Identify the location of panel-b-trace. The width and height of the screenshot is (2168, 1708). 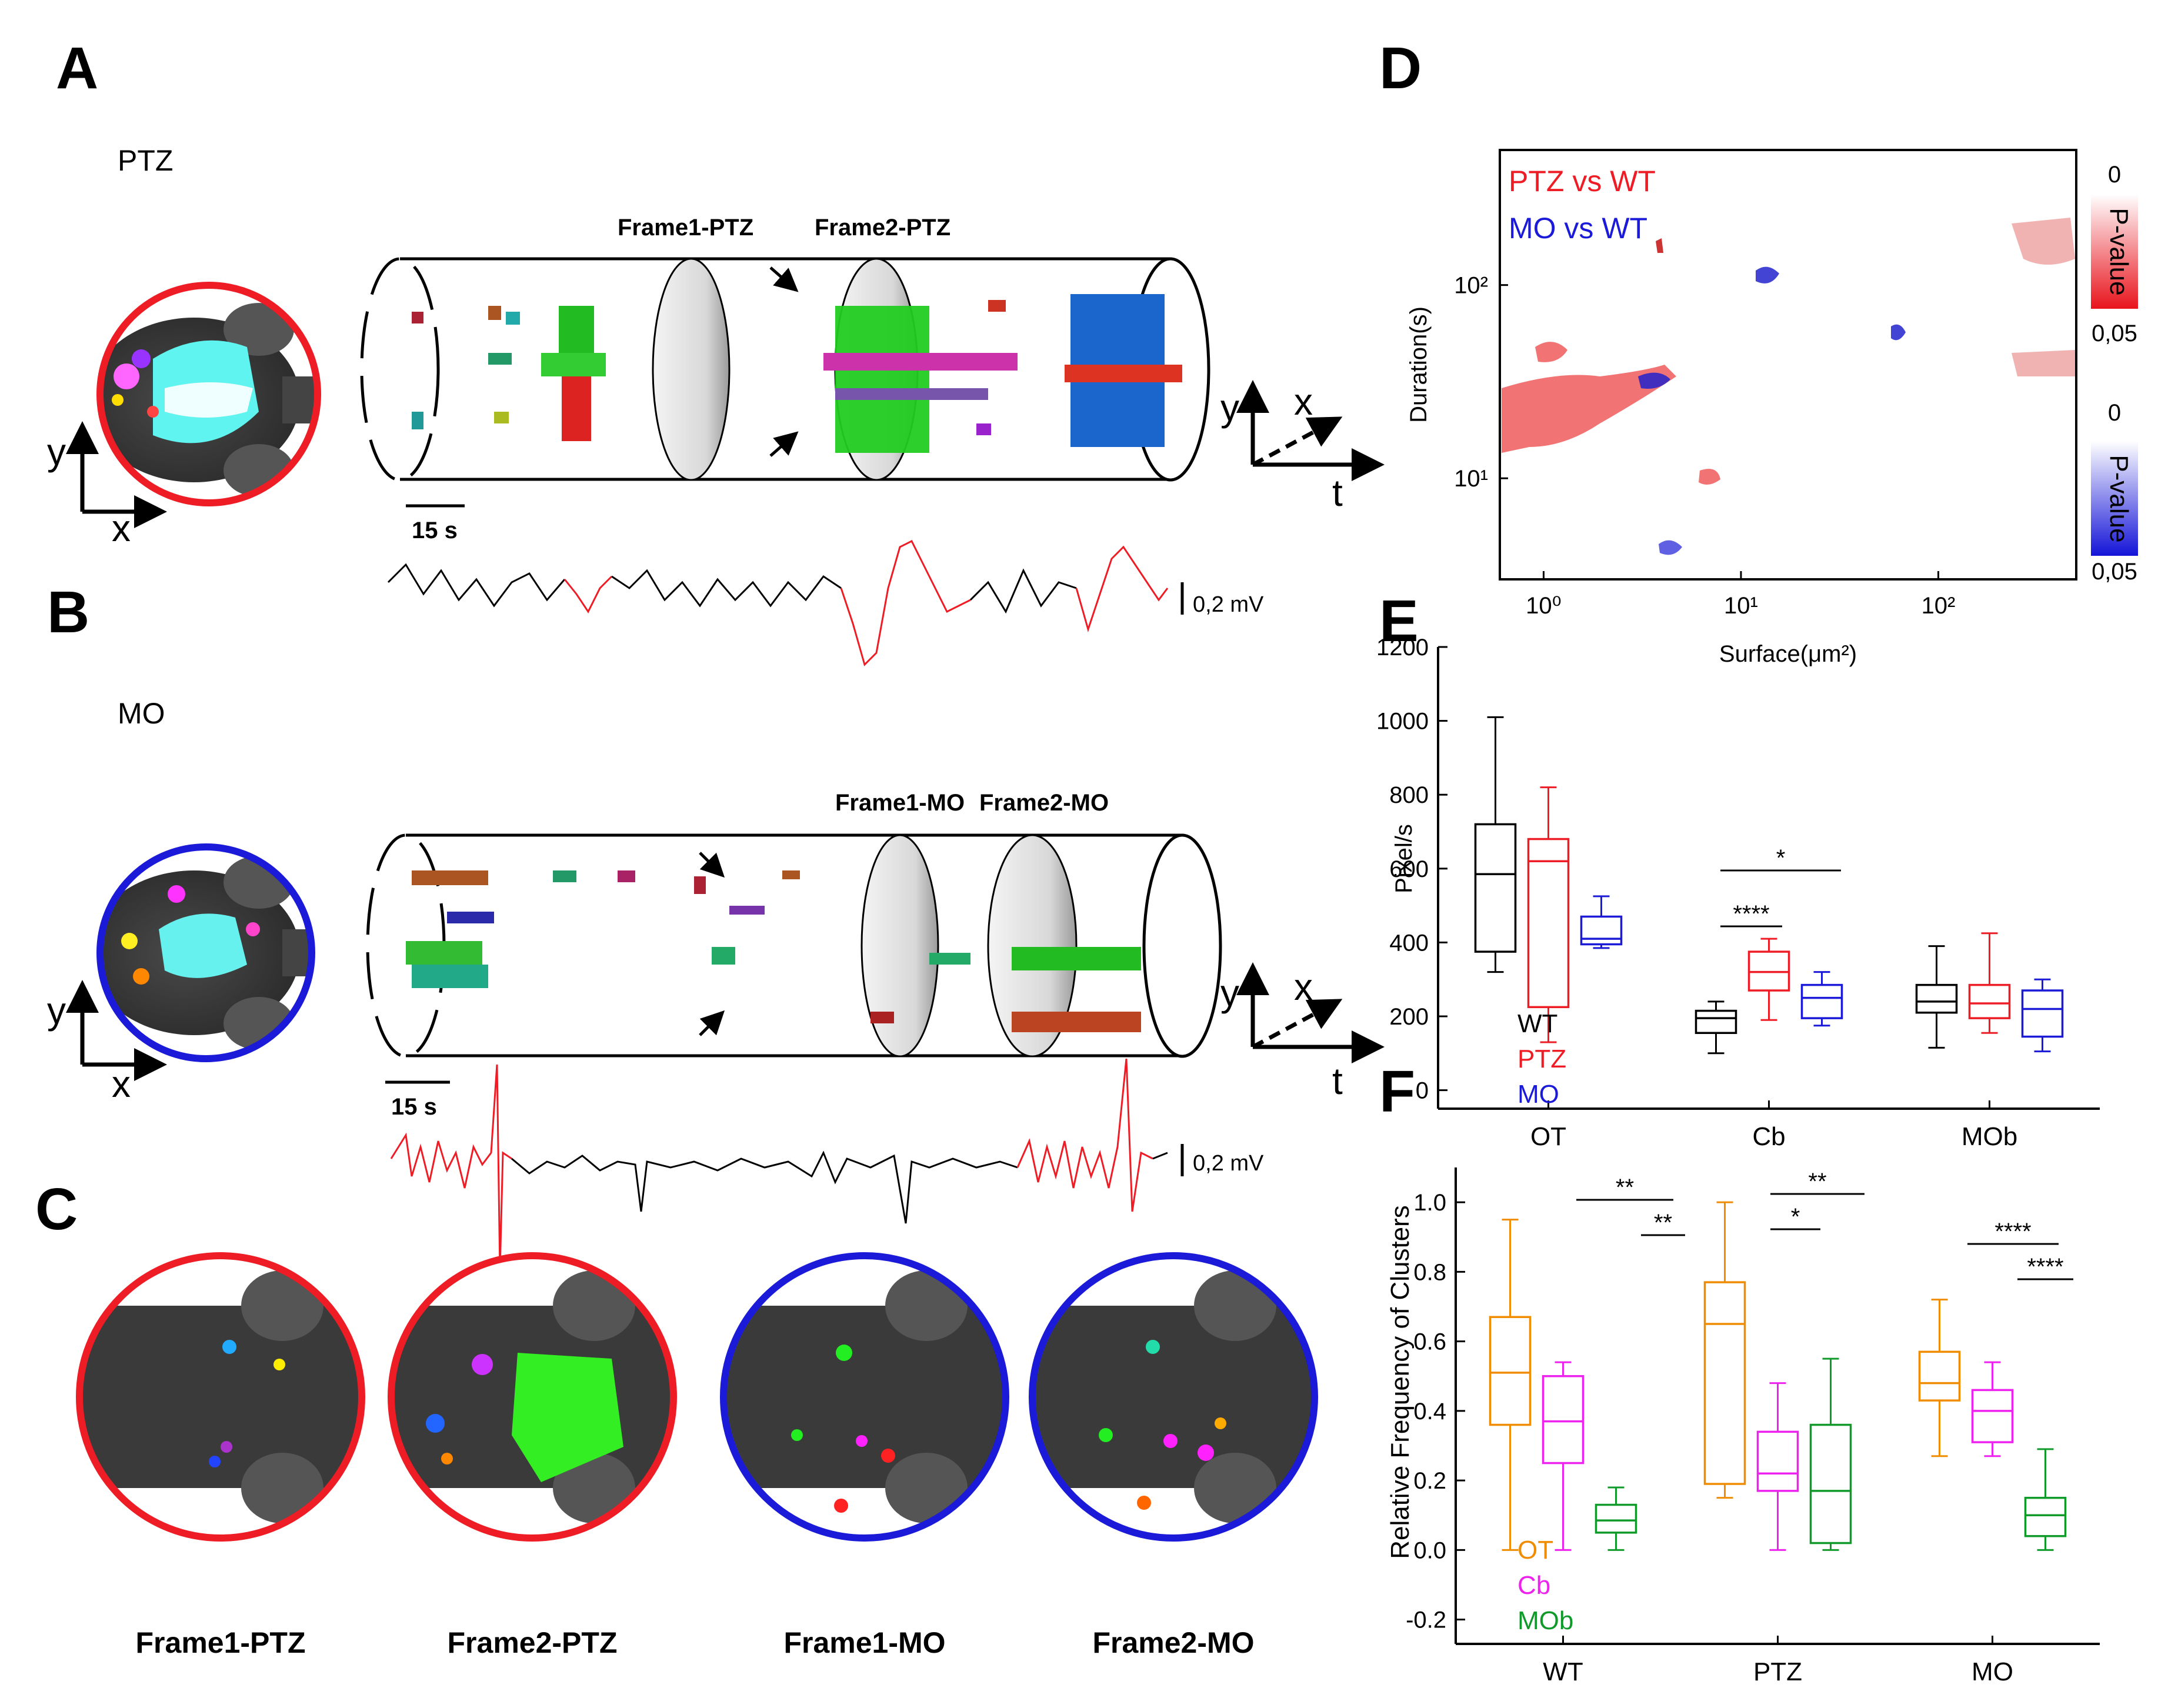
(779, 1164).